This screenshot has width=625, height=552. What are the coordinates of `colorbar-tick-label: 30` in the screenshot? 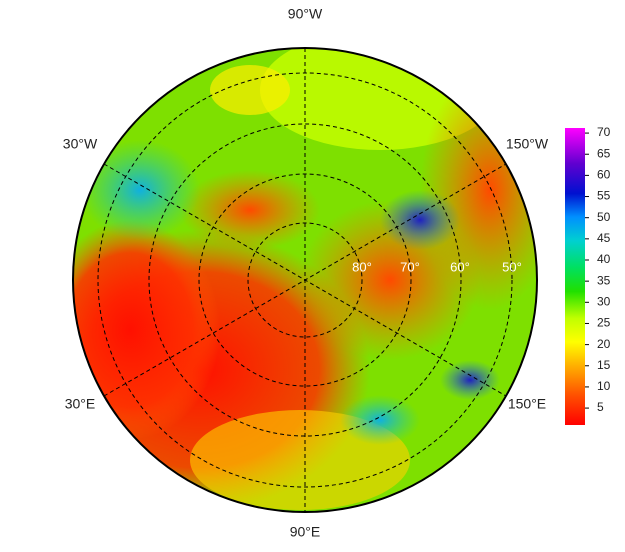 It's located at (604, 301).